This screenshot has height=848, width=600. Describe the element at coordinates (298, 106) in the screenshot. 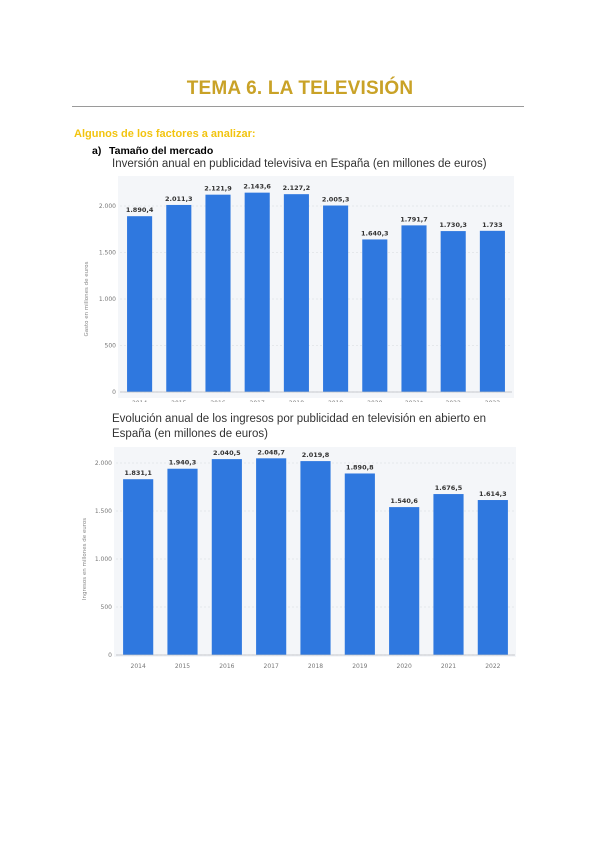

I see `title-divider` at that location.